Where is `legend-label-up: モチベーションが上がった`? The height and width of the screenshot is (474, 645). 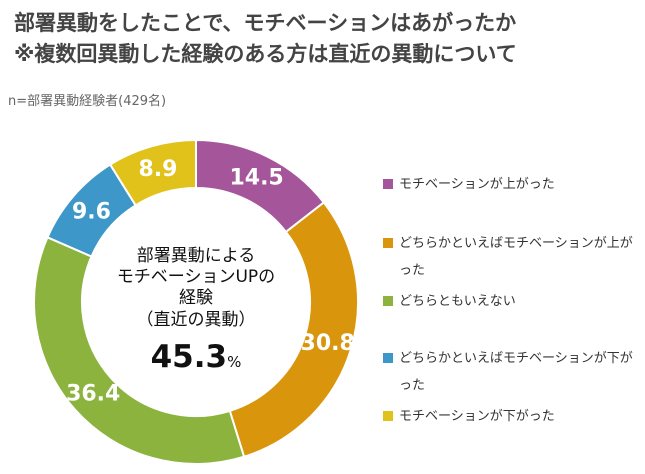 legend-label-up: モチベーションが上がった is located at coordinates (477, 184).